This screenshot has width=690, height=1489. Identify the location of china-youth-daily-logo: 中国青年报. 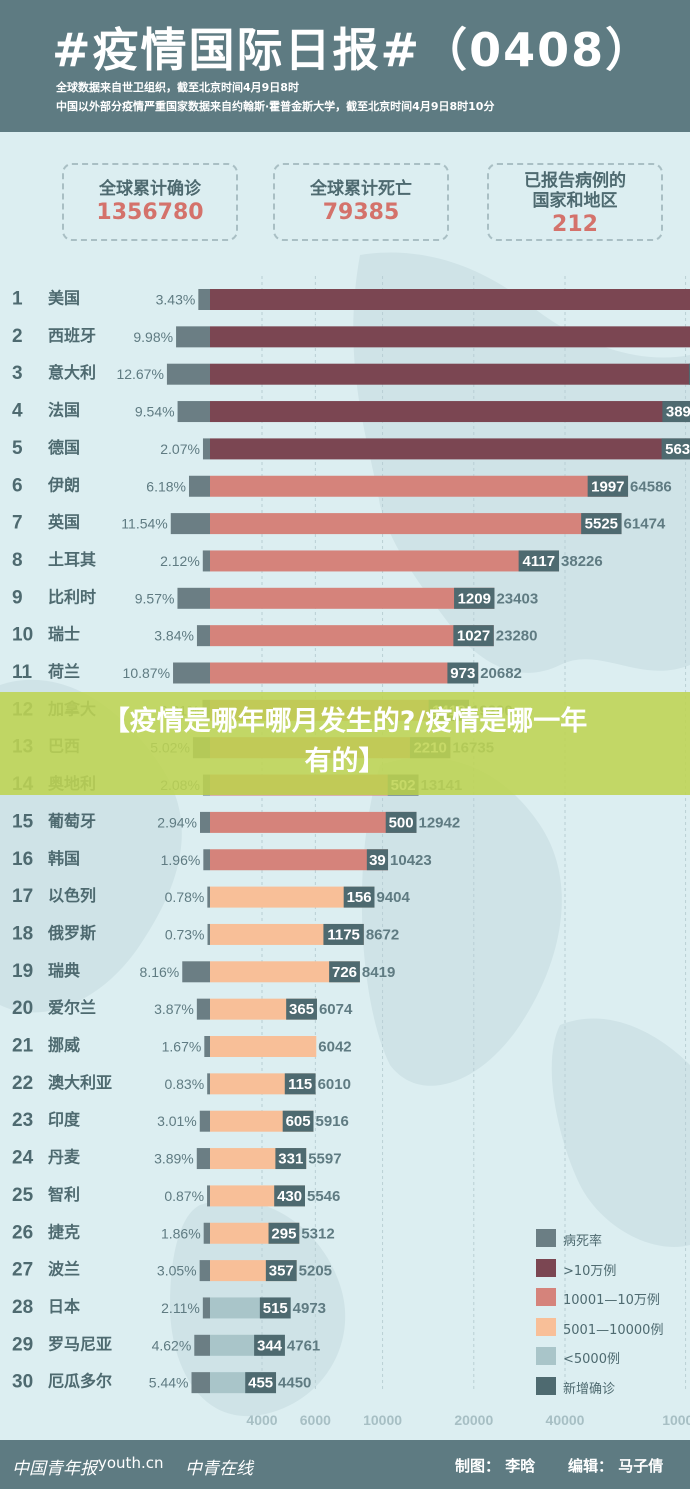
(54, 1469).